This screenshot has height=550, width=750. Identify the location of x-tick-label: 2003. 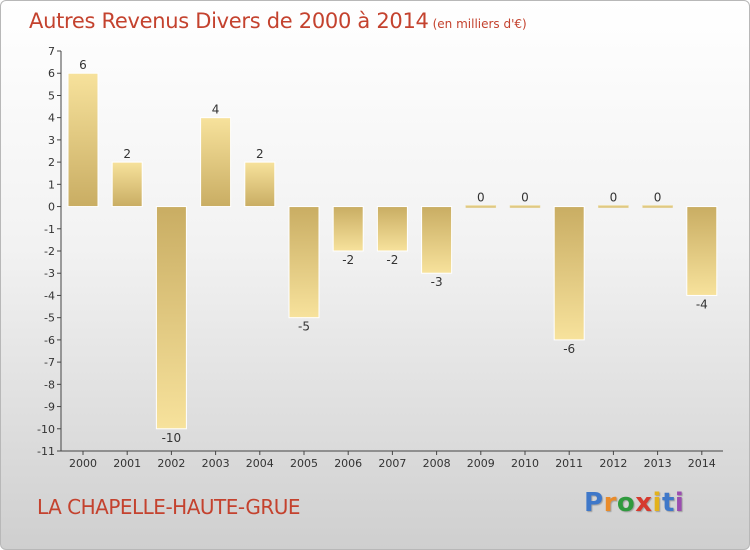
(216, 463).